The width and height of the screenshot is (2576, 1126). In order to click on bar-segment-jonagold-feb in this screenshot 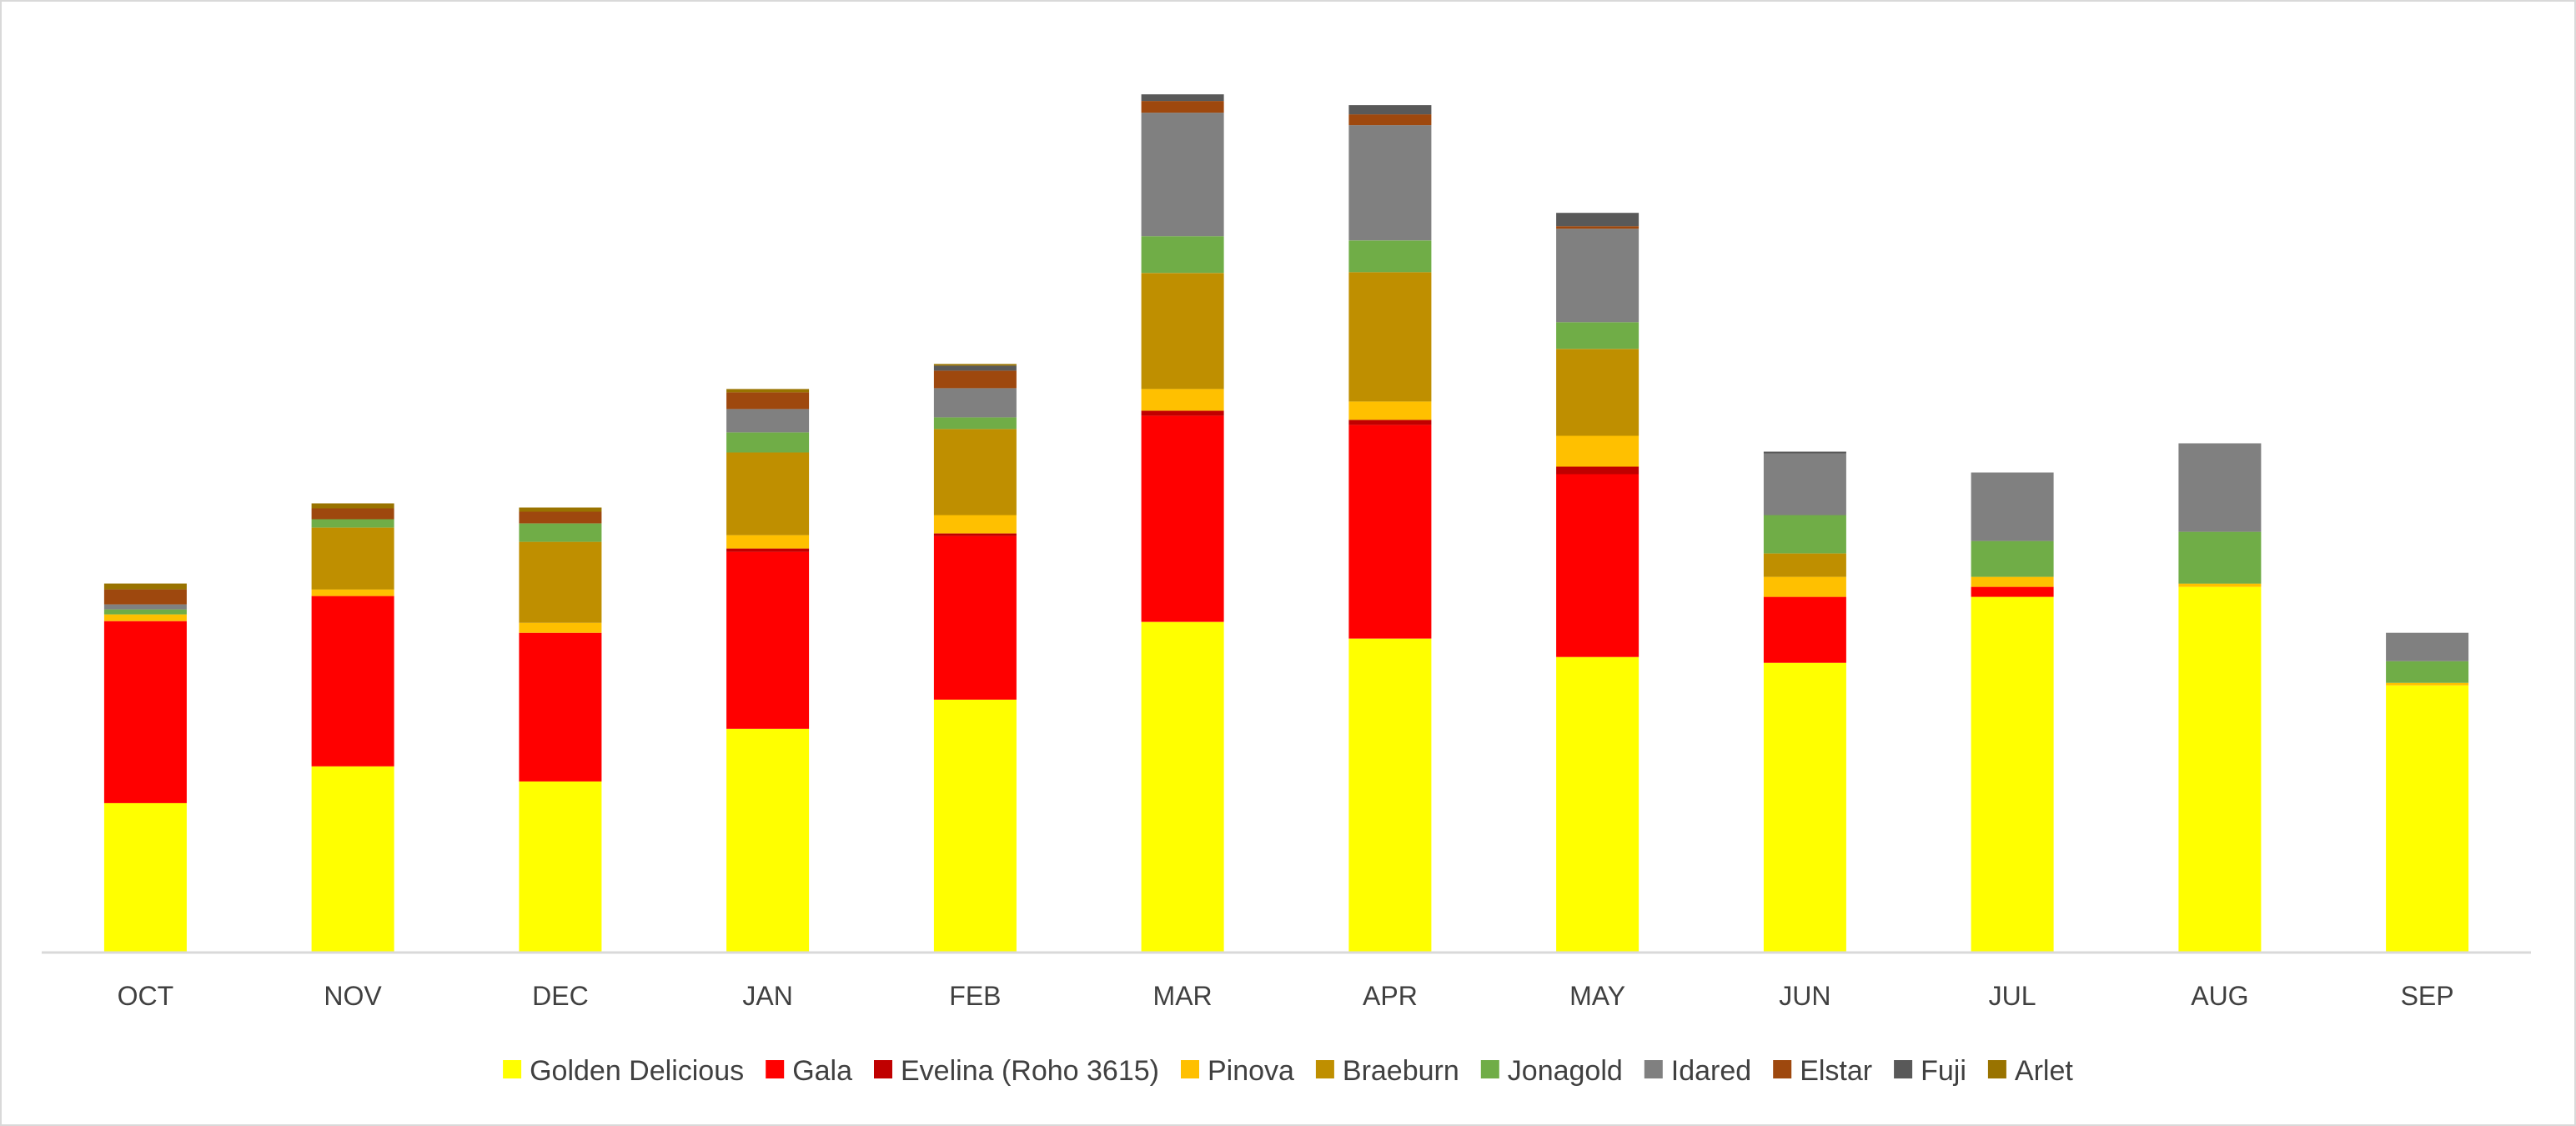, I will do `click(975, 423)`.